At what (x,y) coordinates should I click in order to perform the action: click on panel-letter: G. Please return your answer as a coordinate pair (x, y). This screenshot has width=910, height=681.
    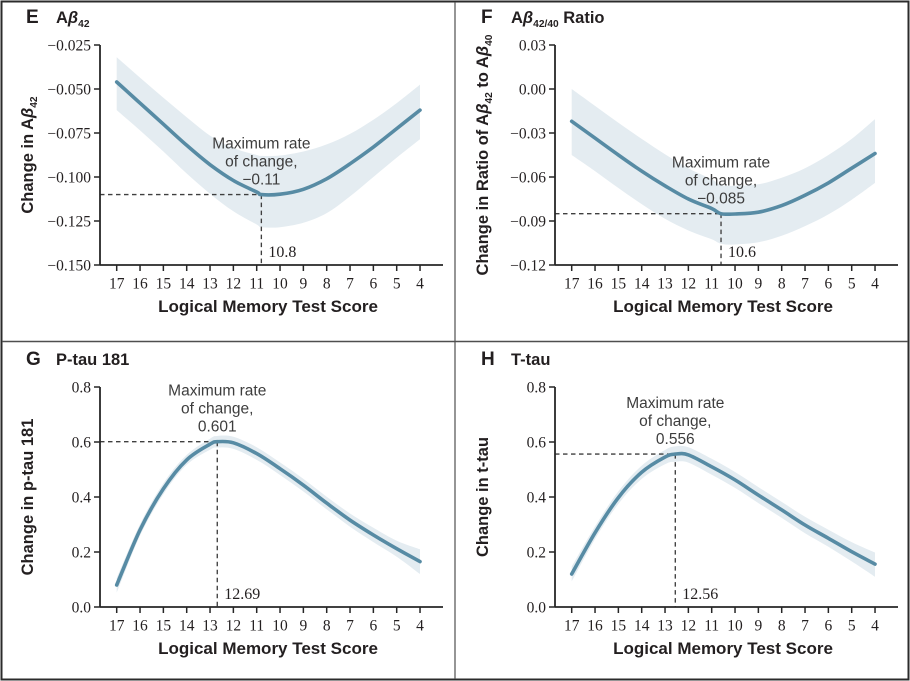
    Looking at the image, I should click on (33, 359).